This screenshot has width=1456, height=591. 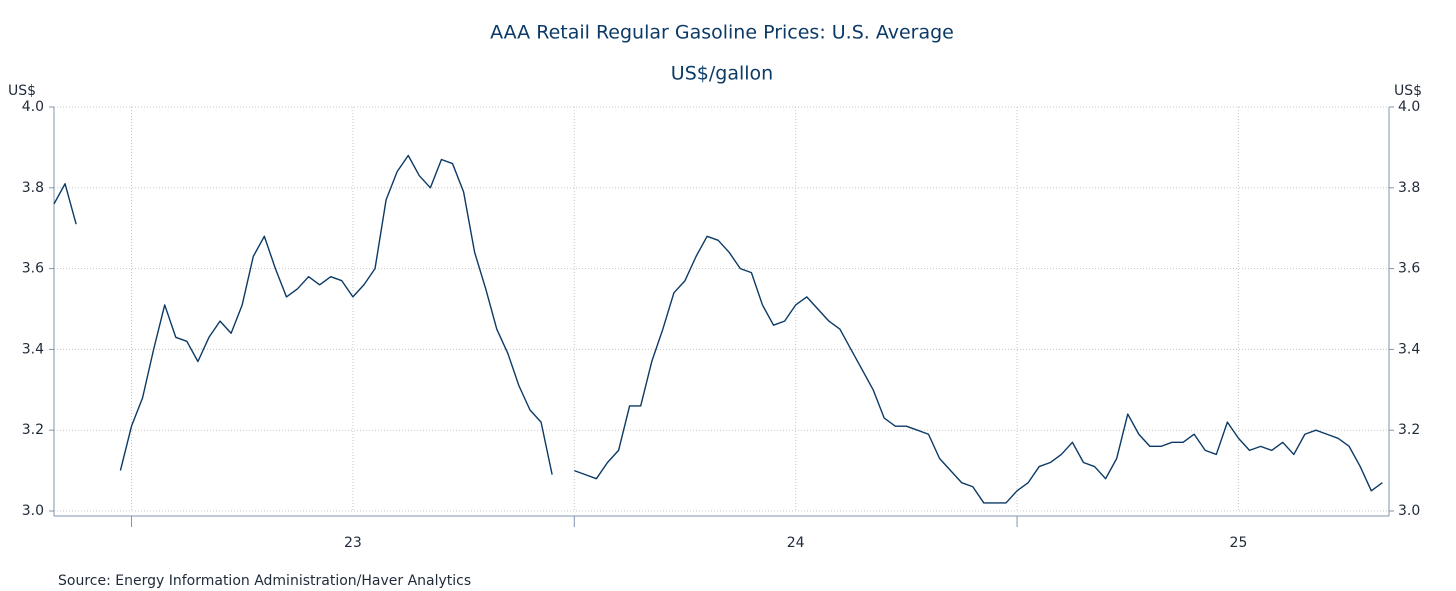 What do you see at coordinates (796, 543) in the screenshot?
I see `x-tick-label: 24` at bounding box center [796, 543].